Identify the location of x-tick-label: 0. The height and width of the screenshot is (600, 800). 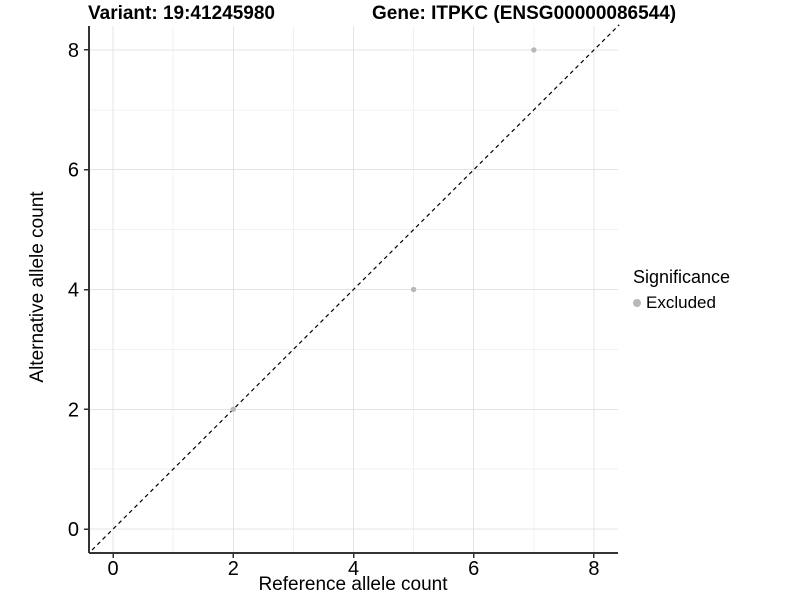
(112, 569).